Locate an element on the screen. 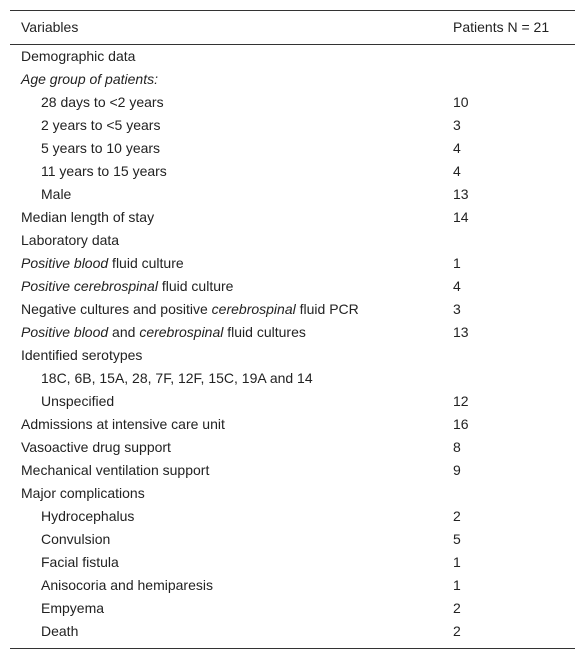 This screenshot has width=585, height=660. row-label: Empyema is located at coordinates (72, 608).